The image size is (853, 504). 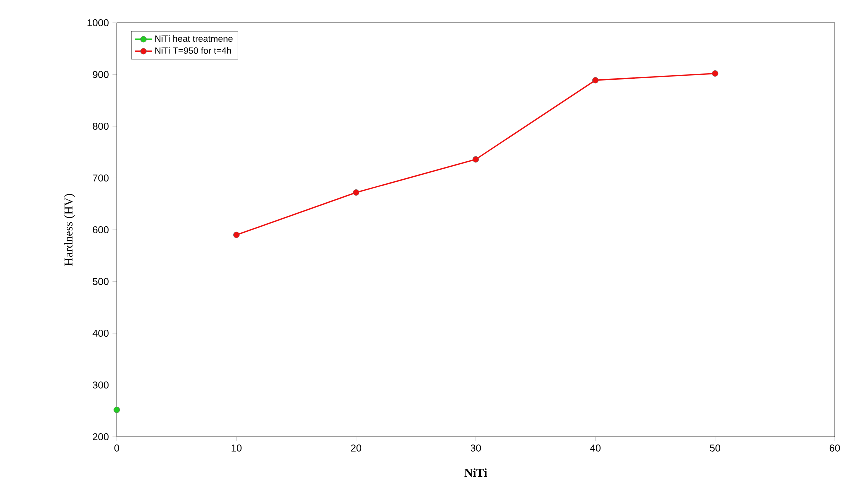 I want to click on y-tick-label: 1000, so click(x=98, y=23).